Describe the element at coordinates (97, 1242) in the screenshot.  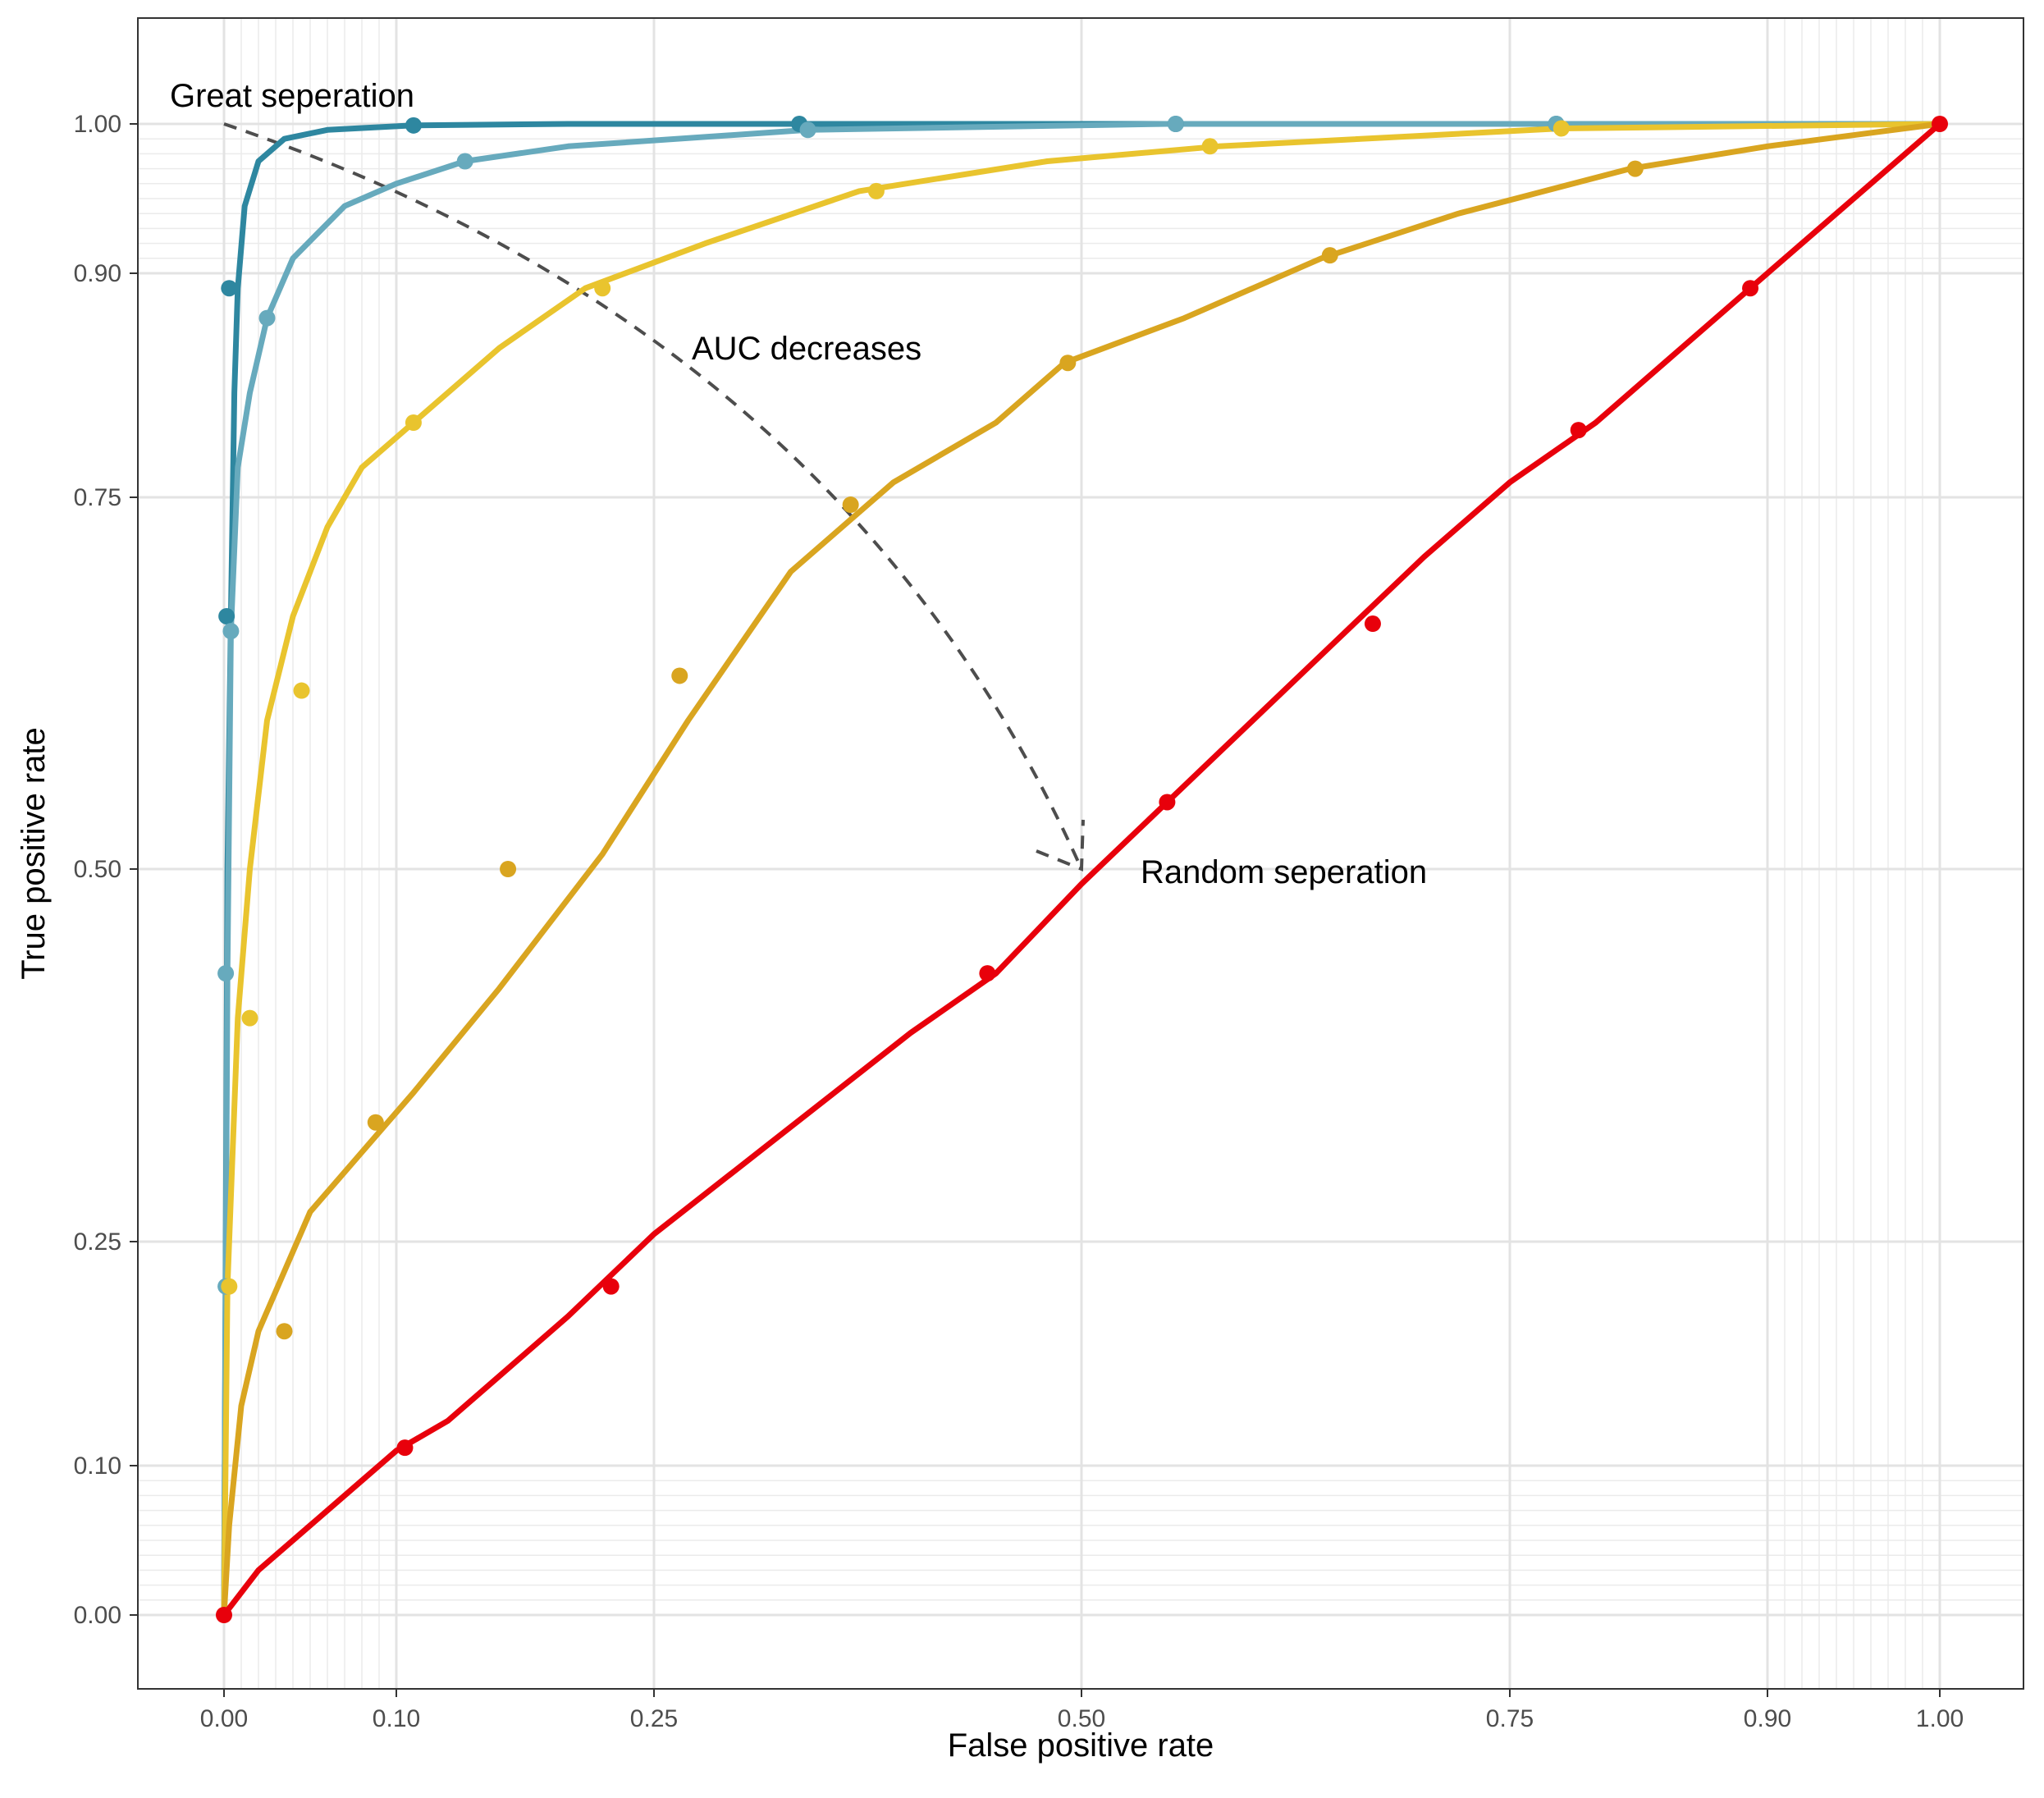
I see `y-tick-label: 0.25` at that location.